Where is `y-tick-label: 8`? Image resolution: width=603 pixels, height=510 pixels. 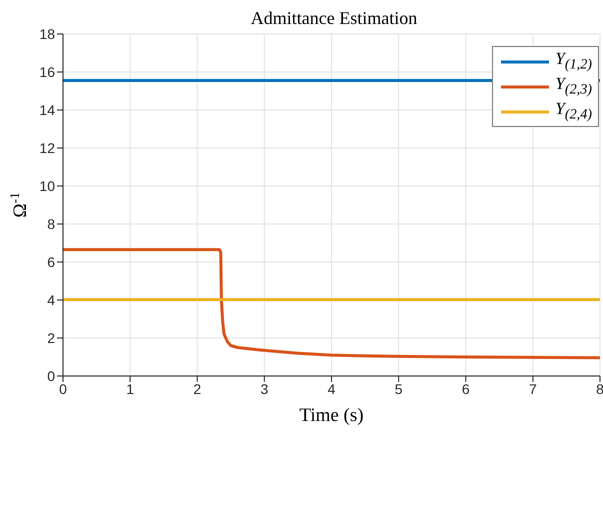
y-tick-label: 8 is located at coordinates (51, 224).